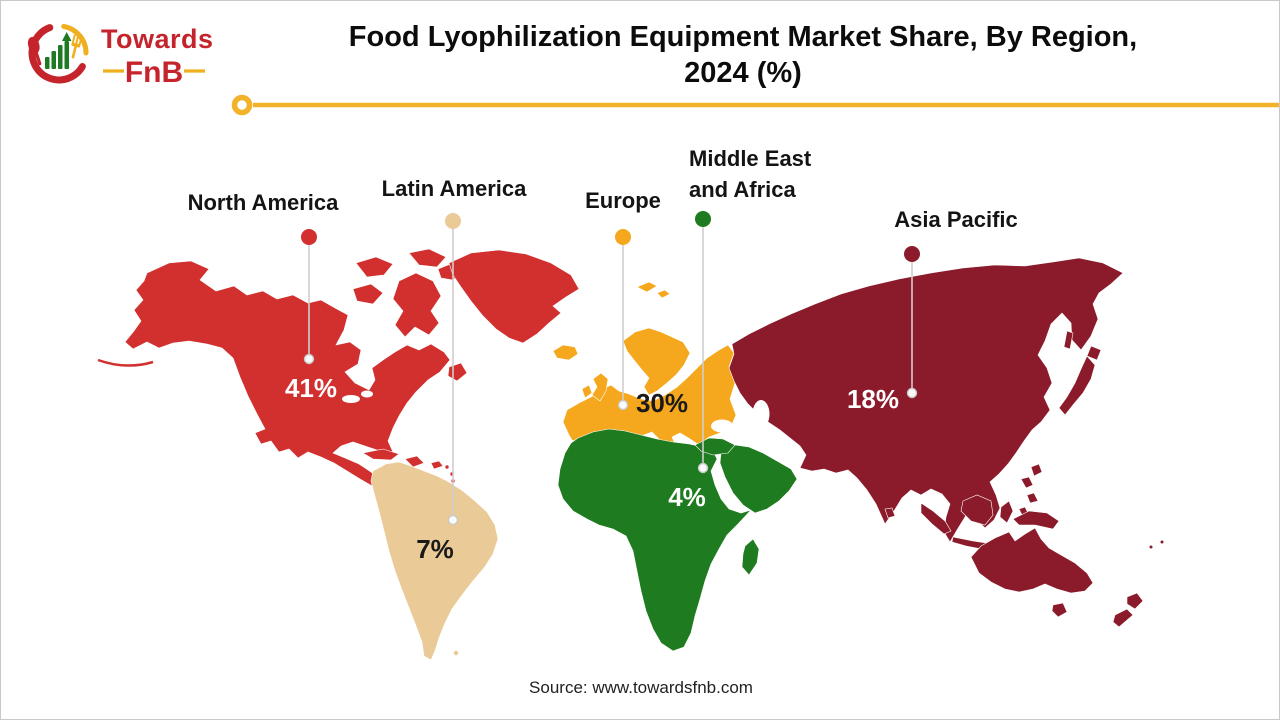 The height and width of the screenshot is (720, 1280). I want to click on region-label-europe: Europe, so click(623, 200).